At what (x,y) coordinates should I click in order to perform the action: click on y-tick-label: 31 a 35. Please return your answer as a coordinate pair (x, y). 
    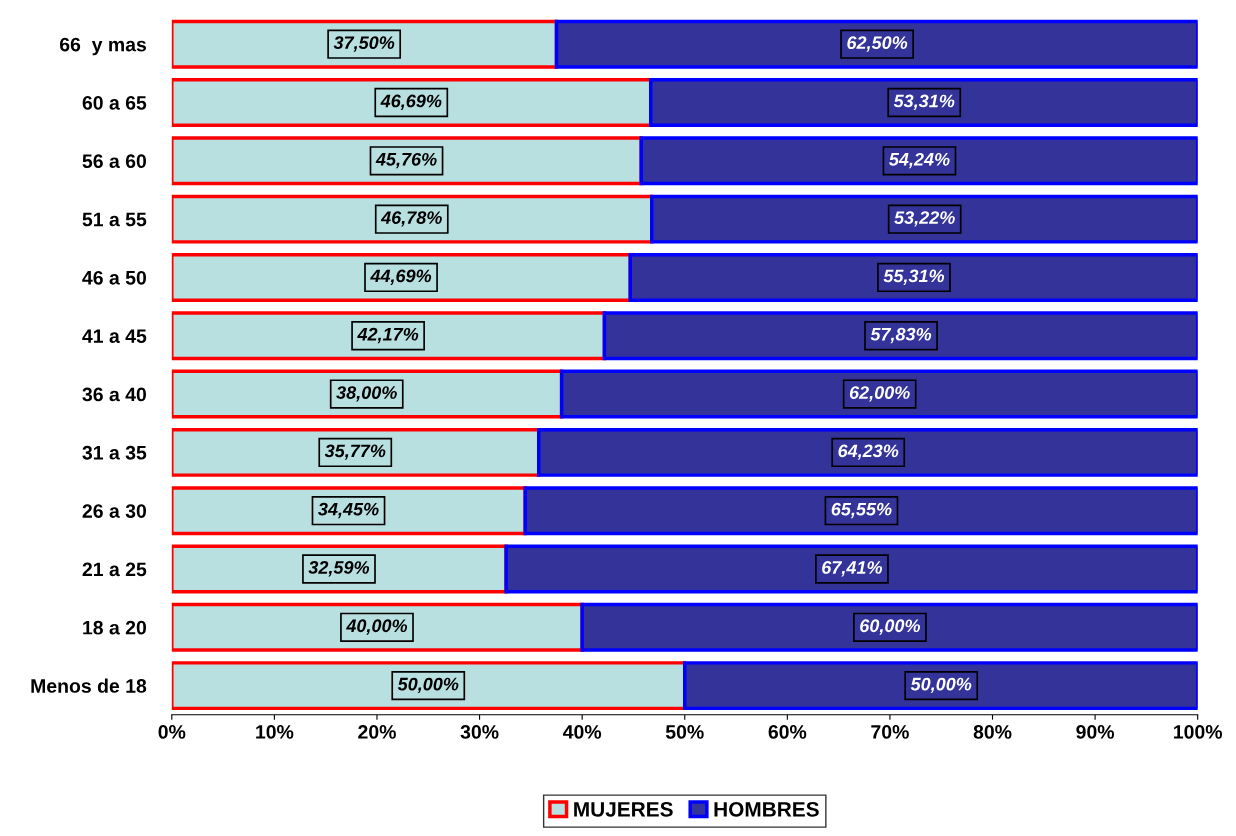
    Looking at the image, I should click on (114, 452).